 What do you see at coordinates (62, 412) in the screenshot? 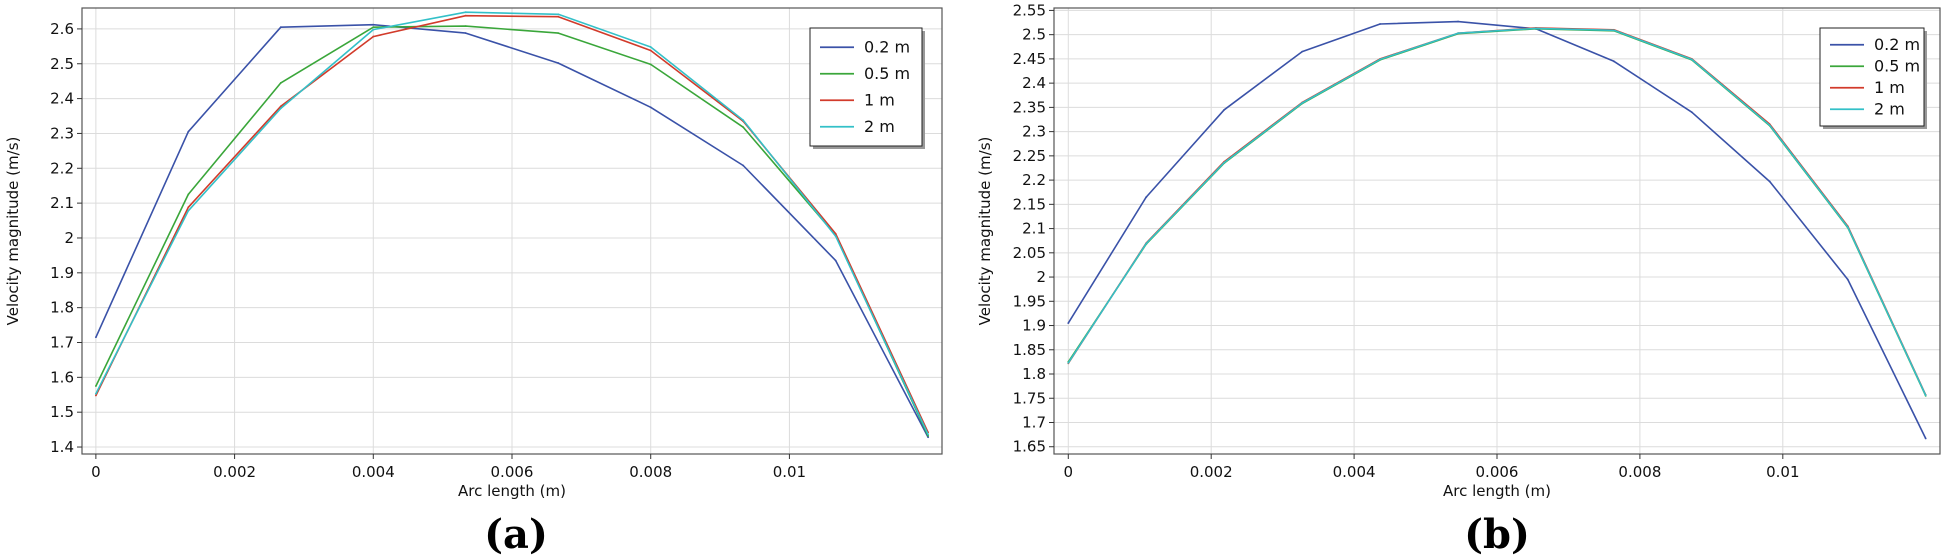
I see `y-tick-label: 1.5` at bounding box center [62, 412].